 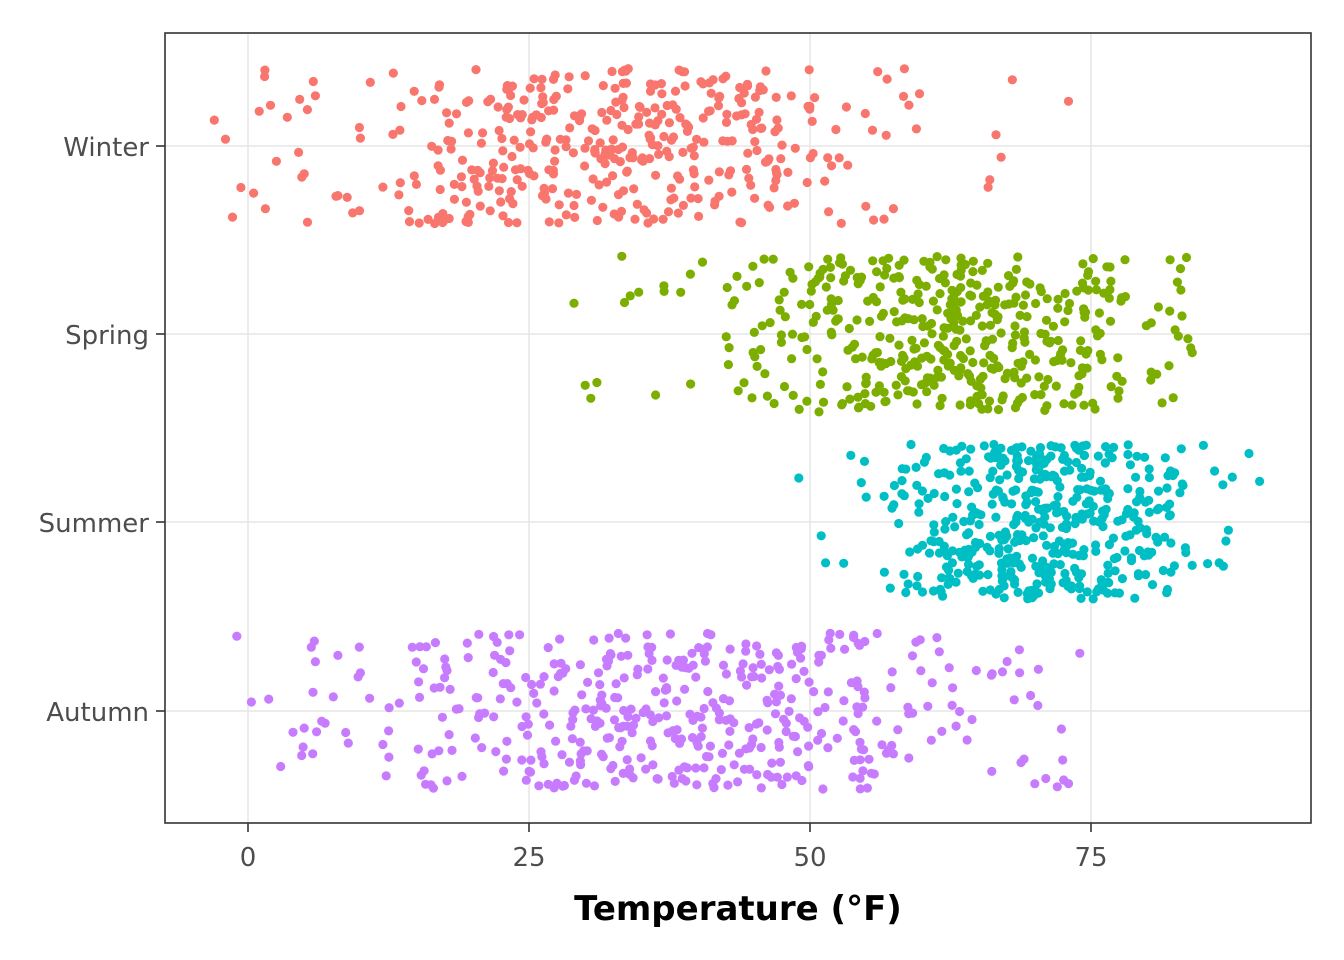 What do you see at coordinates (97, 713) in the screenshot?
I see `y-tick-label-autumn: Autumn` at bounding box center [97, 713].